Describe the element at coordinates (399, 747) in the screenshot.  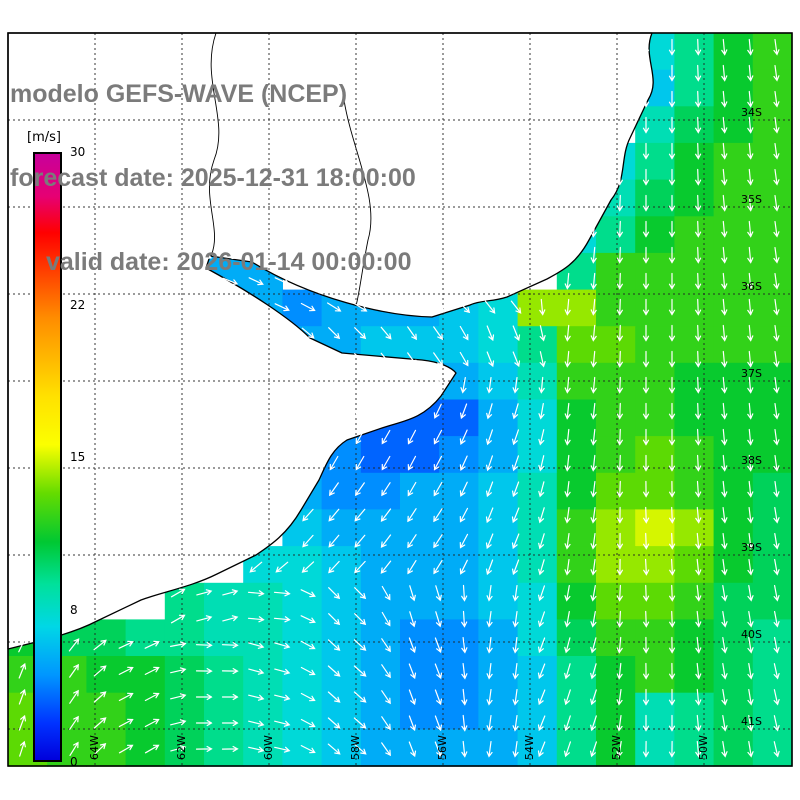
I see `lon-labels: 64W 62W 60W 58W 56W 54W 52W 50W` at that location.